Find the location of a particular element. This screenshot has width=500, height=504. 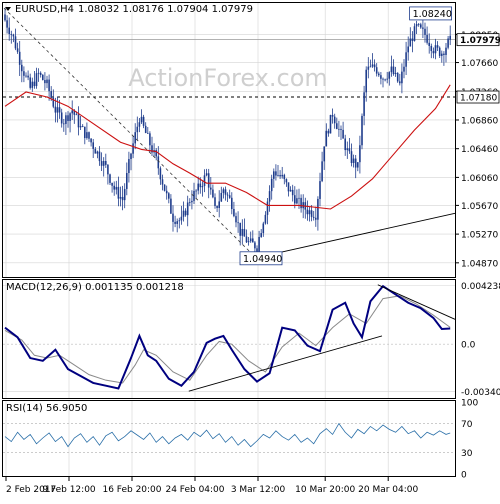

level-layer is located at coordinates (229, 68).